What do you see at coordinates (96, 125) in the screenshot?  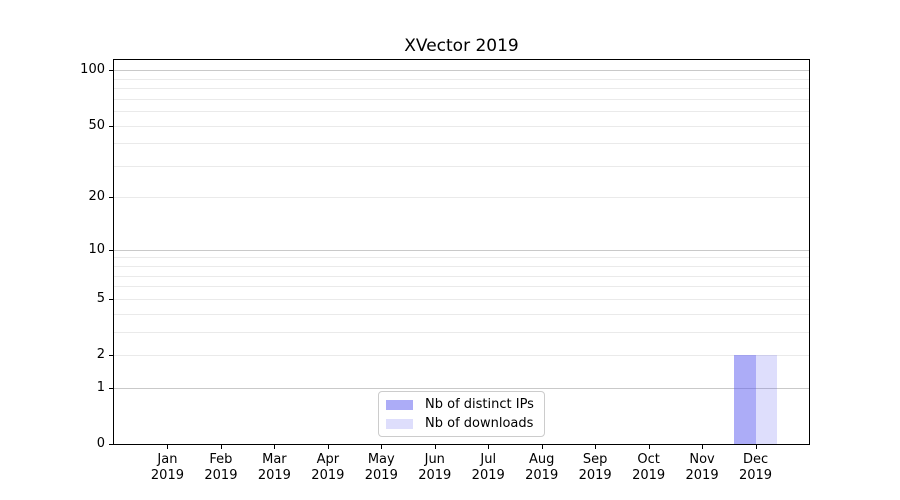 I see `y-axis-tick-label: 50` at bounding box center [96, 125].